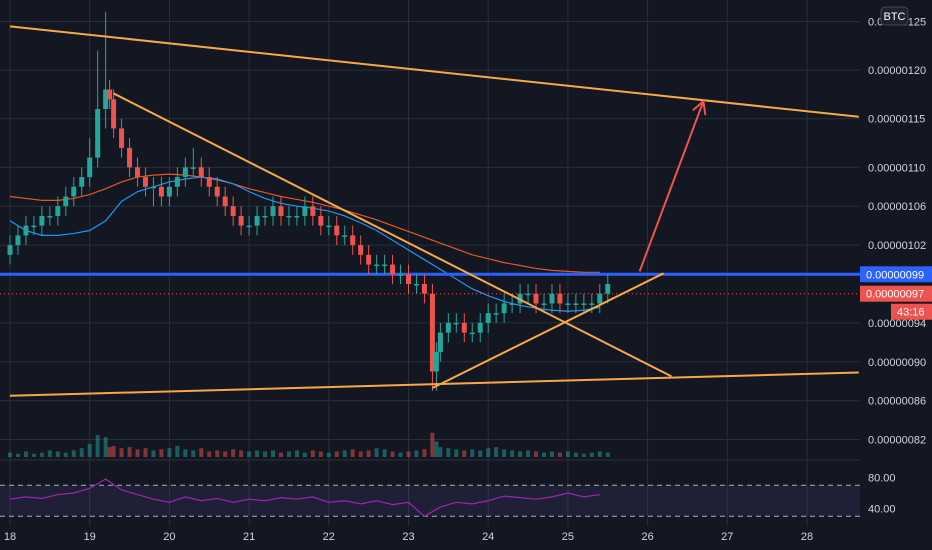 This screenshot has width=932, height=550. I want to click on price-levels, so click(430, 283).